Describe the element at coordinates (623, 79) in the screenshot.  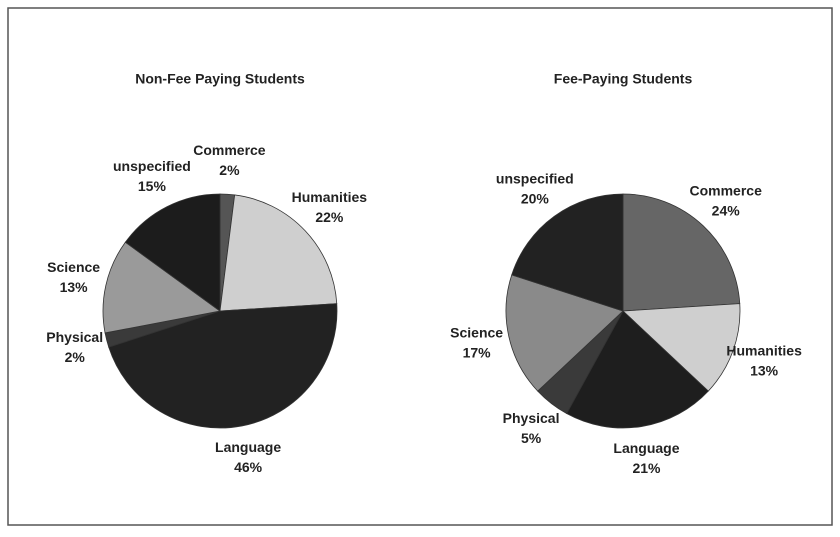
I see `chart-title: Fee-Paying Students` at that location.